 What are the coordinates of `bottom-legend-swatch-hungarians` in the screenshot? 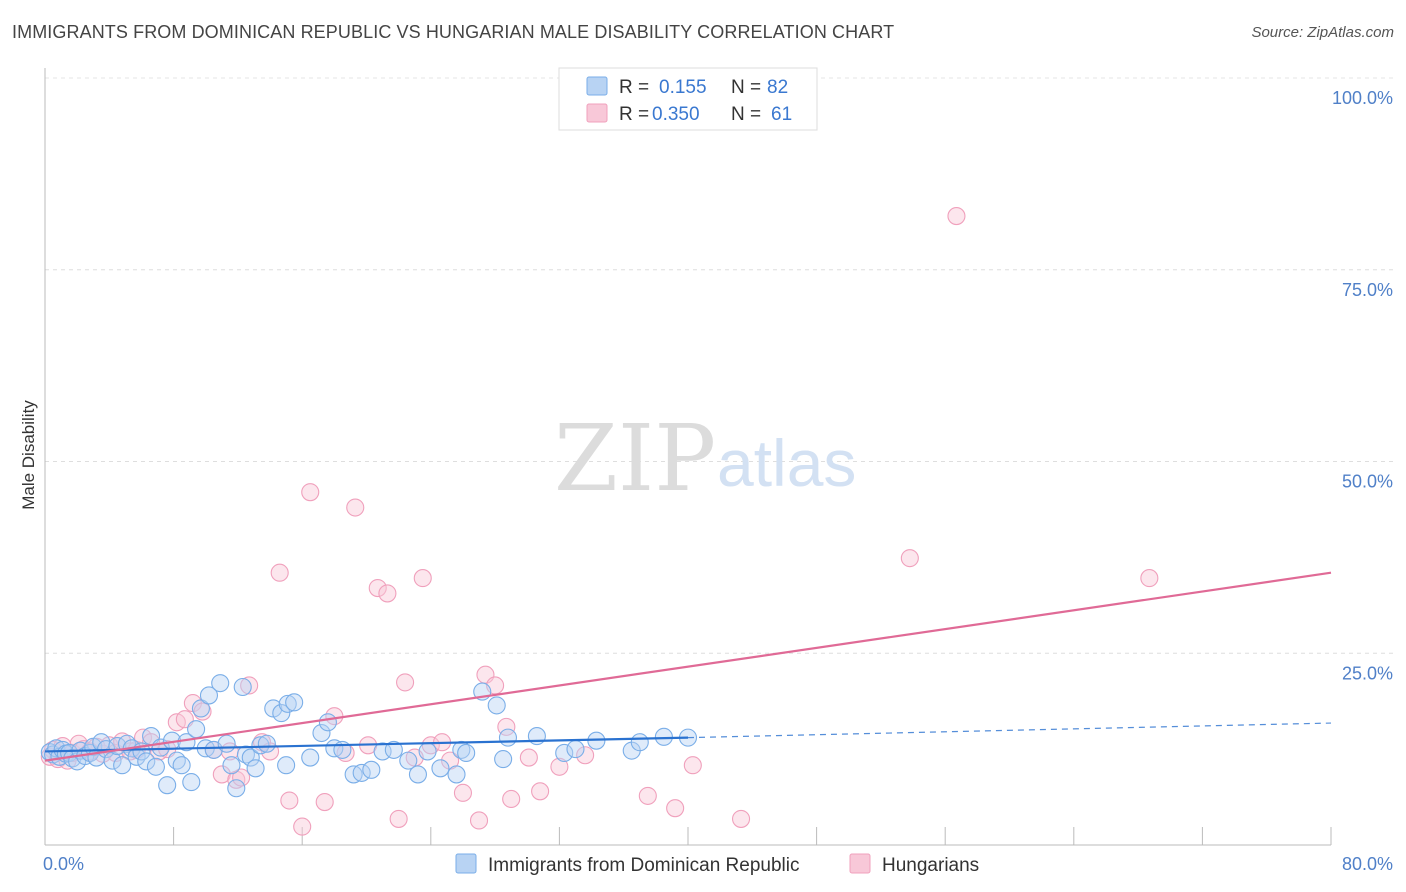 It's located at (860, 863).